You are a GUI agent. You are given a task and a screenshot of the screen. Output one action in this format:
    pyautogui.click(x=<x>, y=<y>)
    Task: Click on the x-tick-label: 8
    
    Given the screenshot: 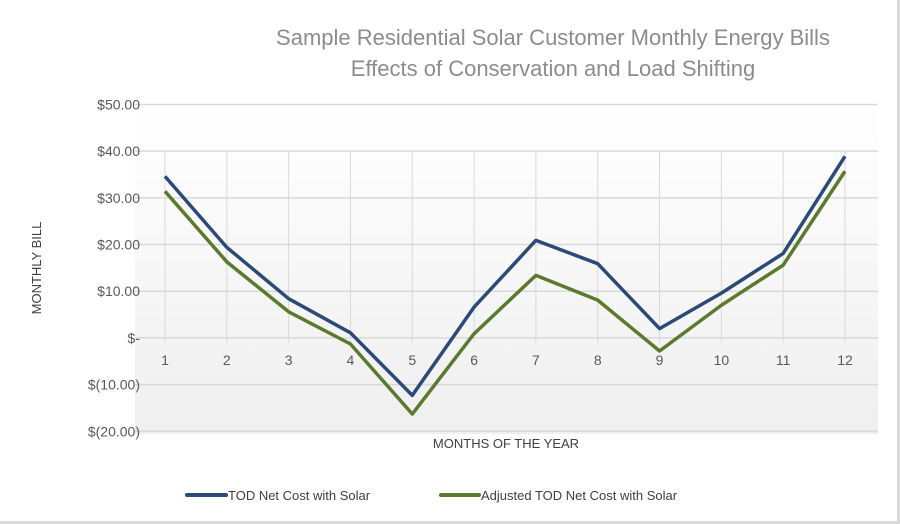 What is the action you would take?
    pyautogui.click(x=598, y=360)
    